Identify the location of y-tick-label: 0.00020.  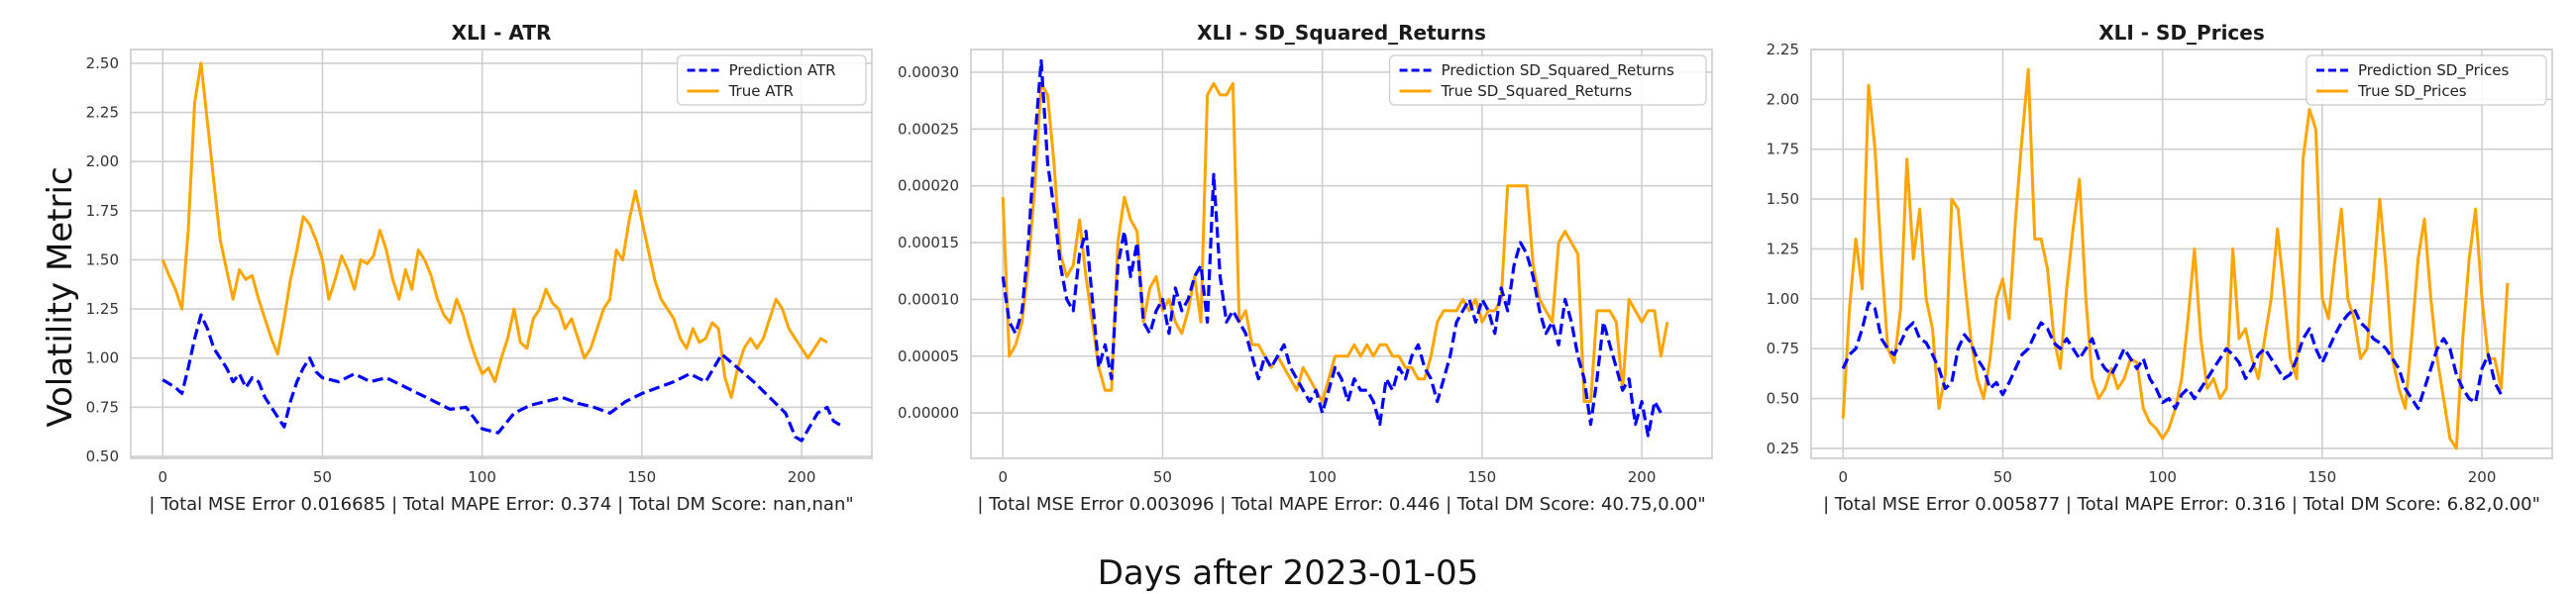
(928, 186).